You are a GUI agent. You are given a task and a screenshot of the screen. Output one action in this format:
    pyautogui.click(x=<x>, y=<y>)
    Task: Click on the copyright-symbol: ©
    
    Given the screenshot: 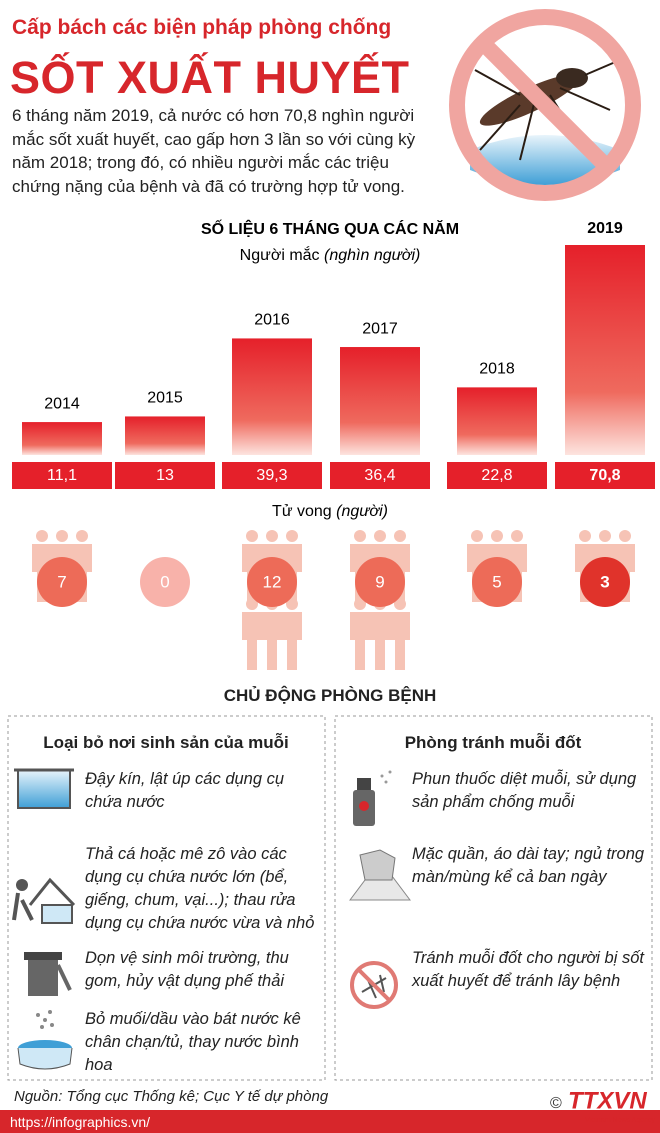 What is the action you would take?
    pyautogui.click(x=556, y=1103)
    